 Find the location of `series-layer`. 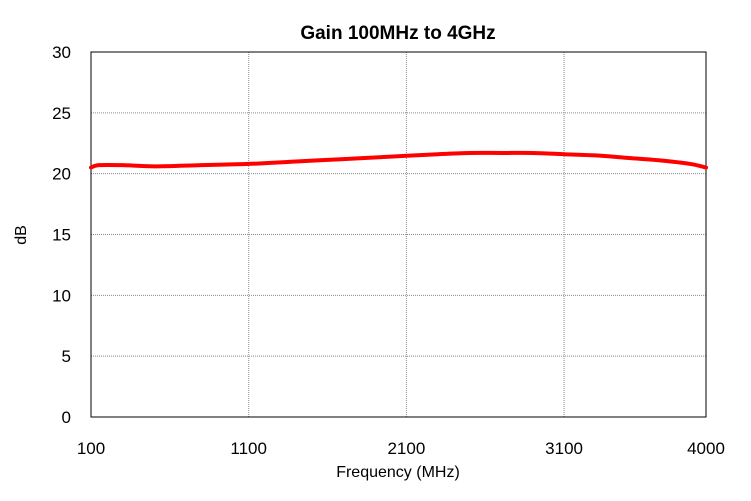

series-layer is located at coordinates (398, 160).